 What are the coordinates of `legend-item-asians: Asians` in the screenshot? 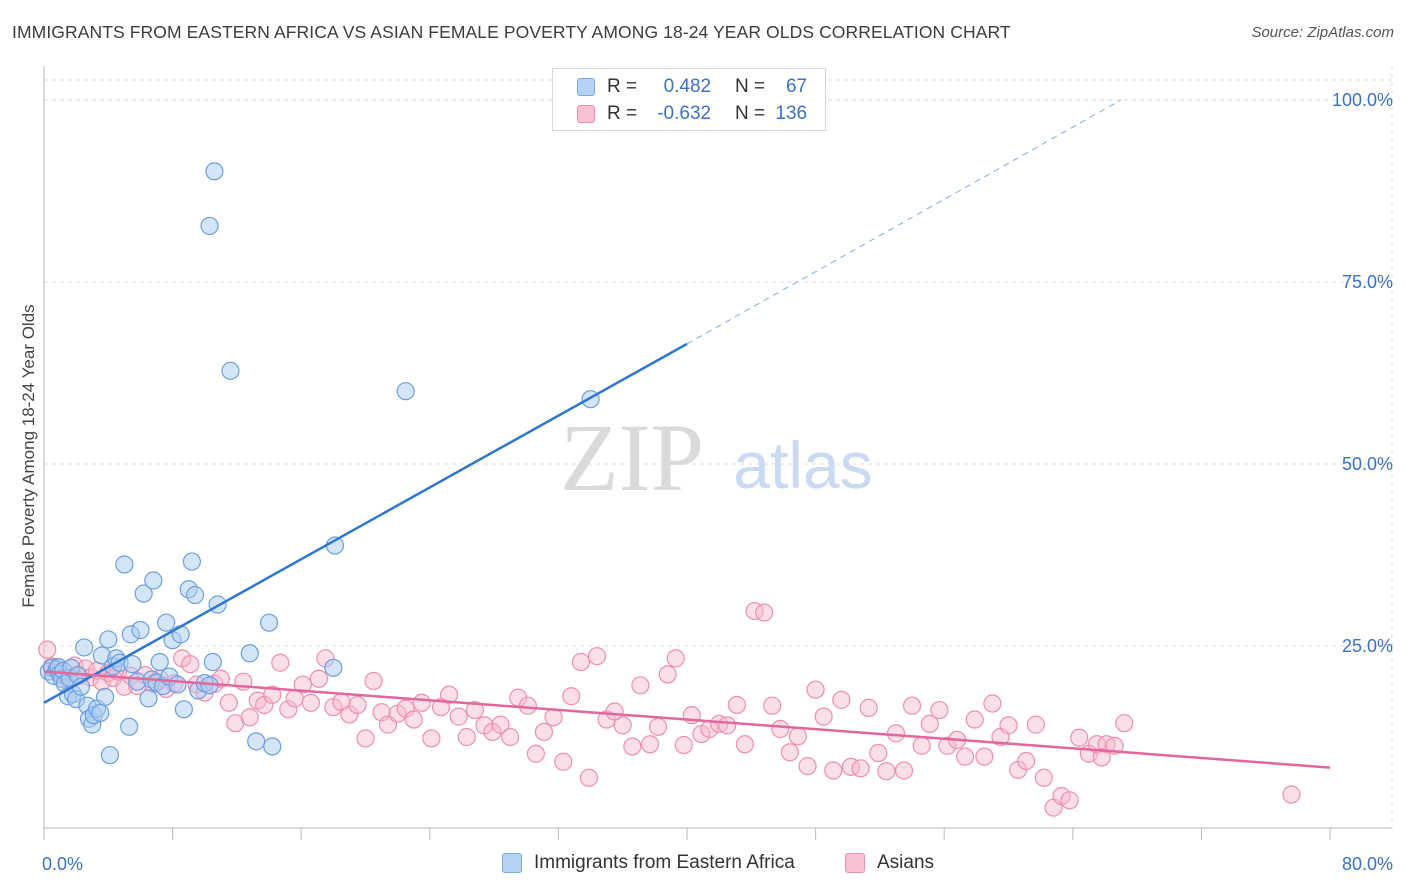 It's located at (889, 863).